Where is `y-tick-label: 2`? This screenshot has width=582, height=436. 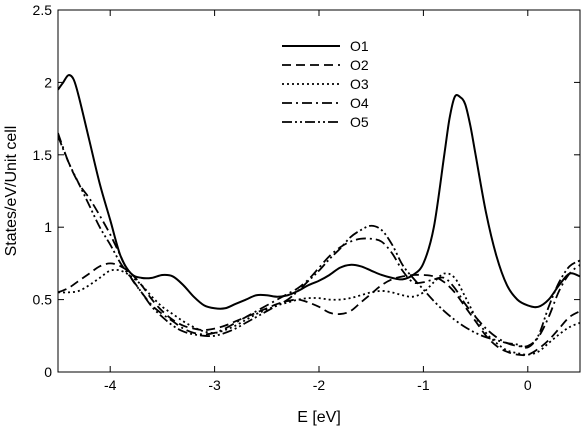
y-tick-label: 2 is located at coordinates (48, 82).